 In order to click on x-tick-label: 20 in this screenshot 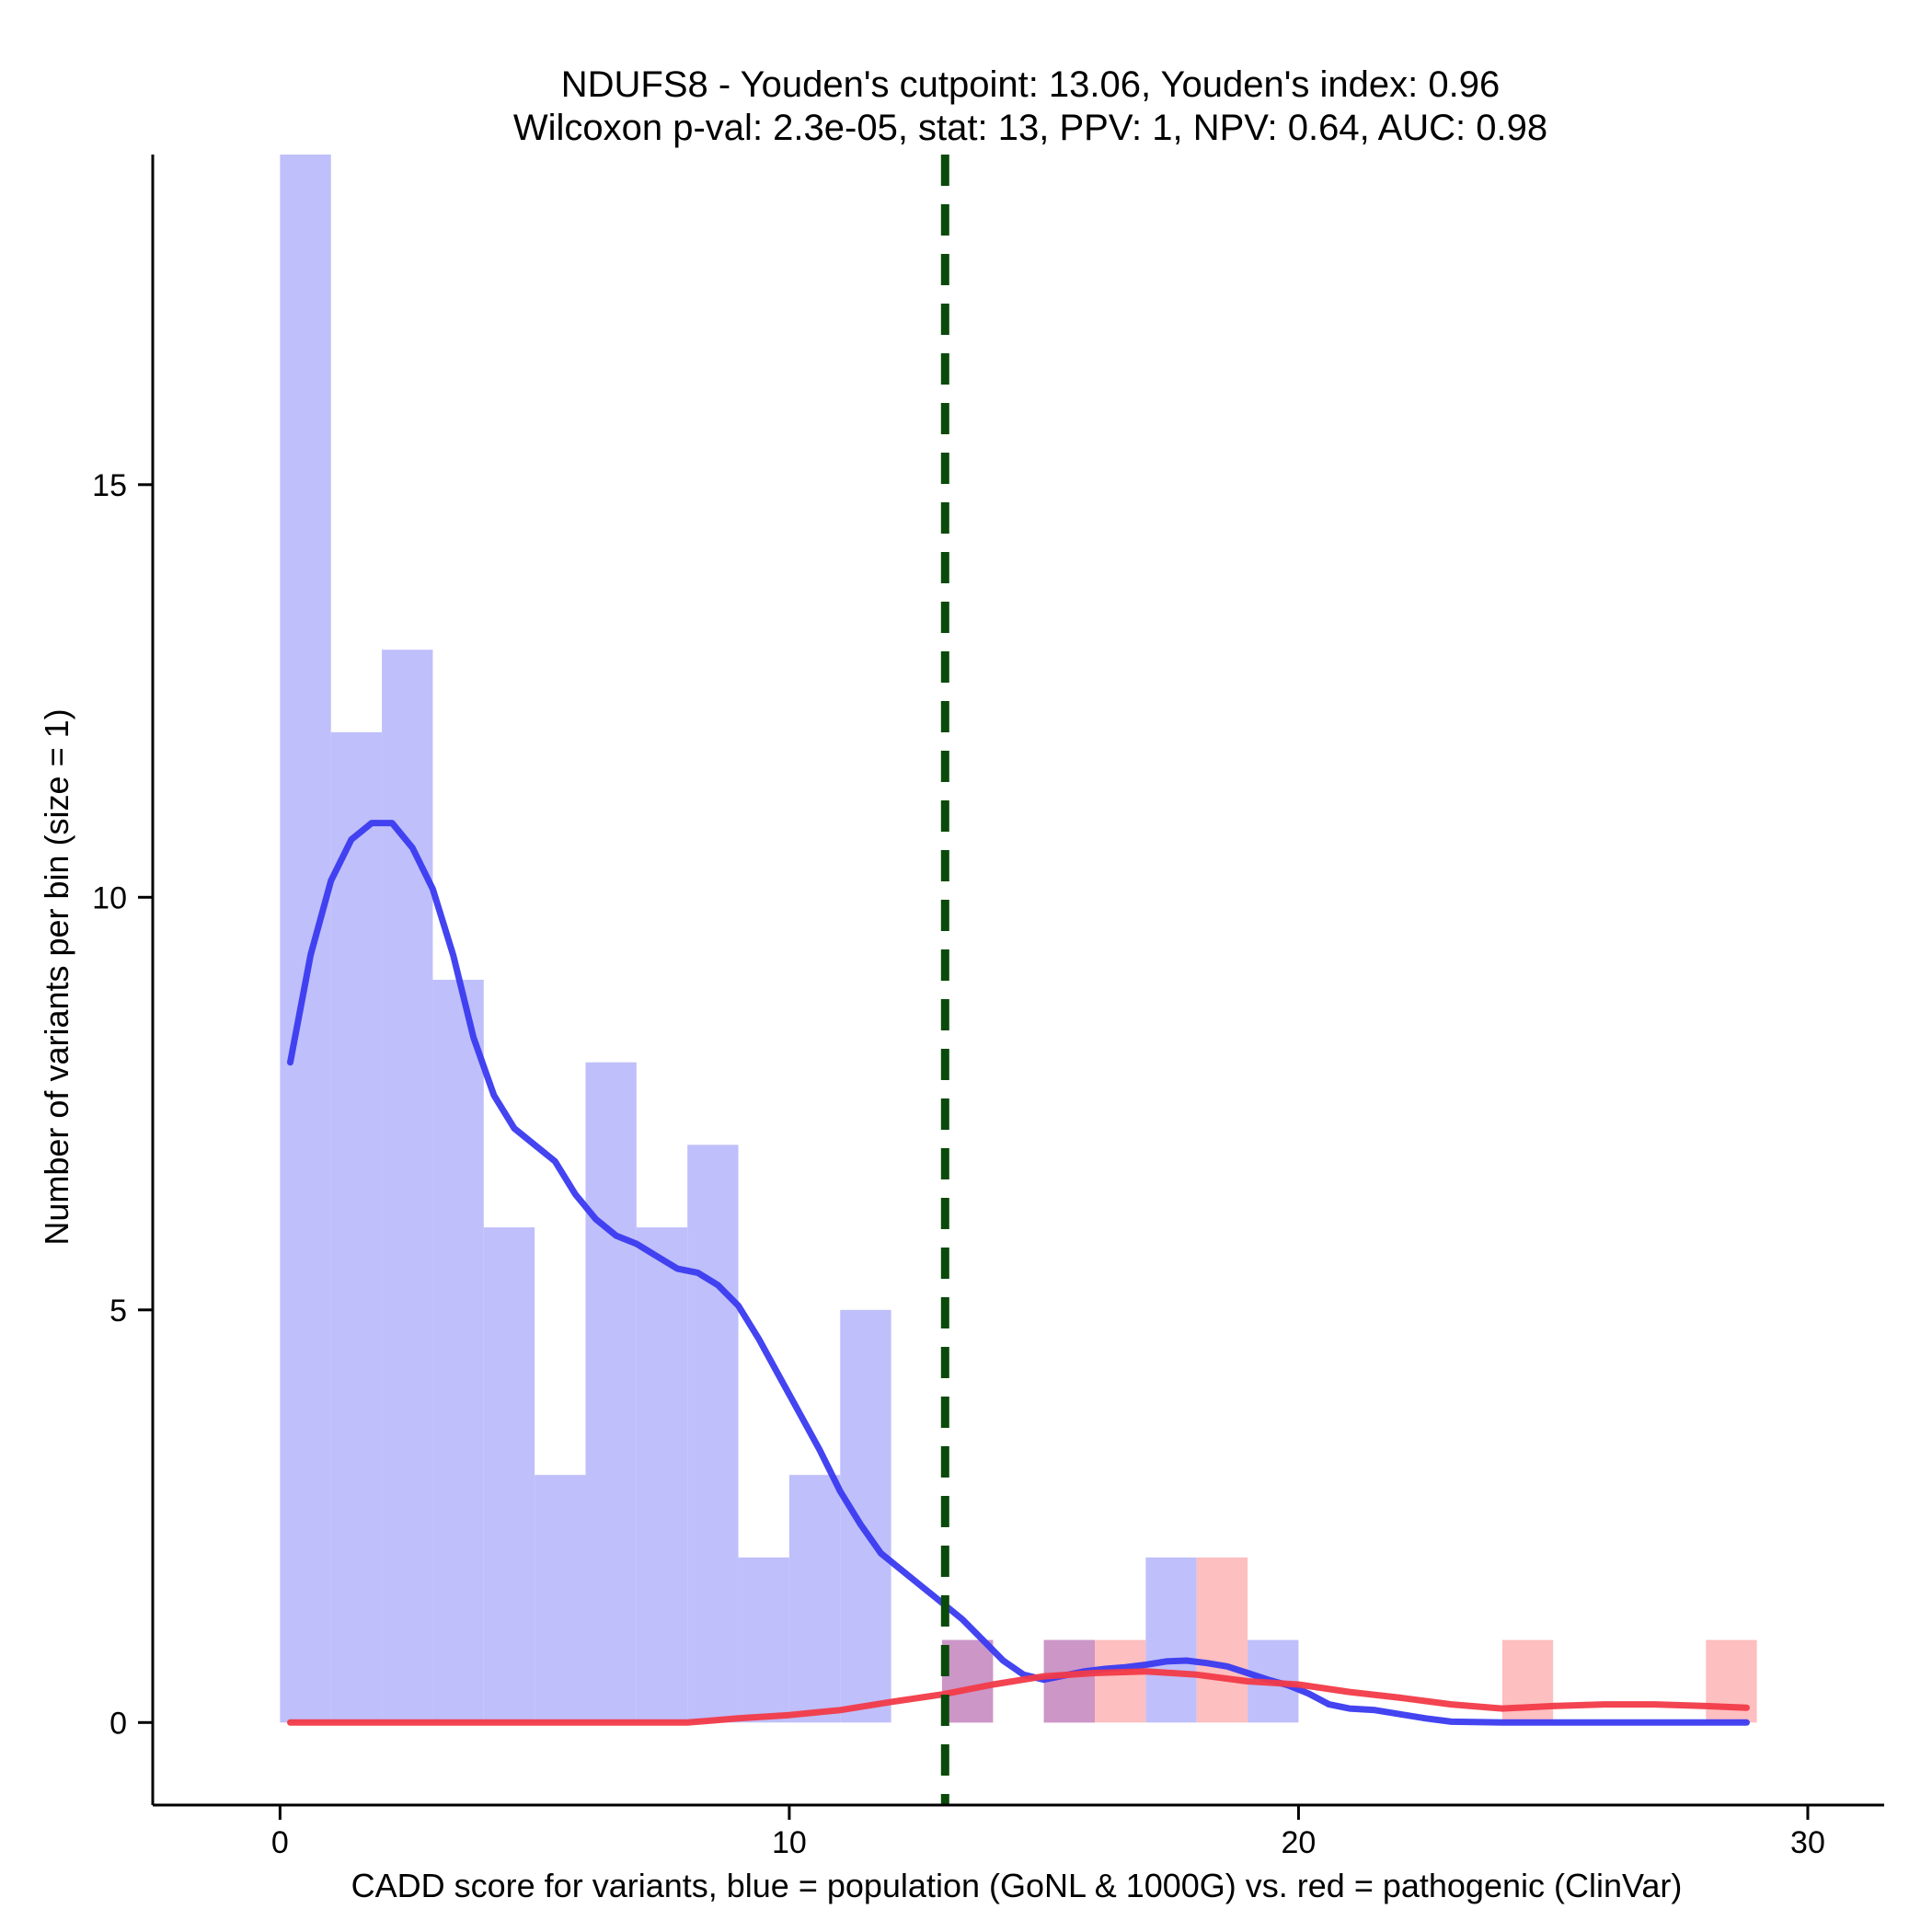, I will do `click(1299, 1842)`.